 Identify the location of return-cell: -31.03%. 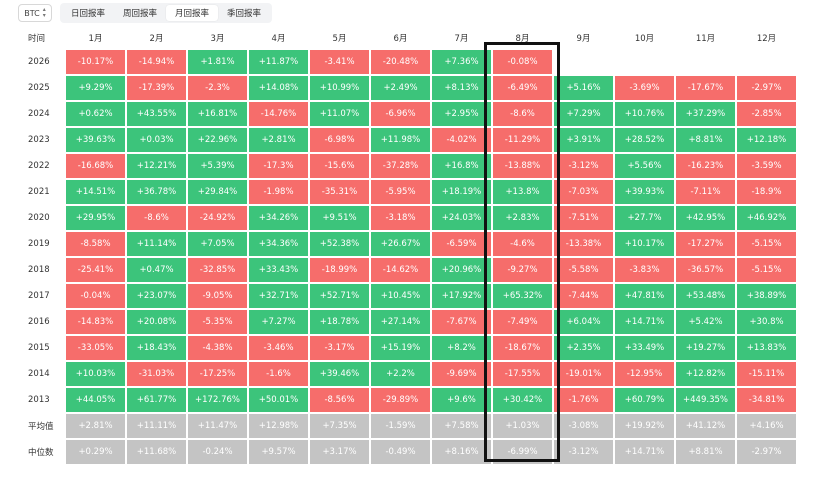
(156, 374).